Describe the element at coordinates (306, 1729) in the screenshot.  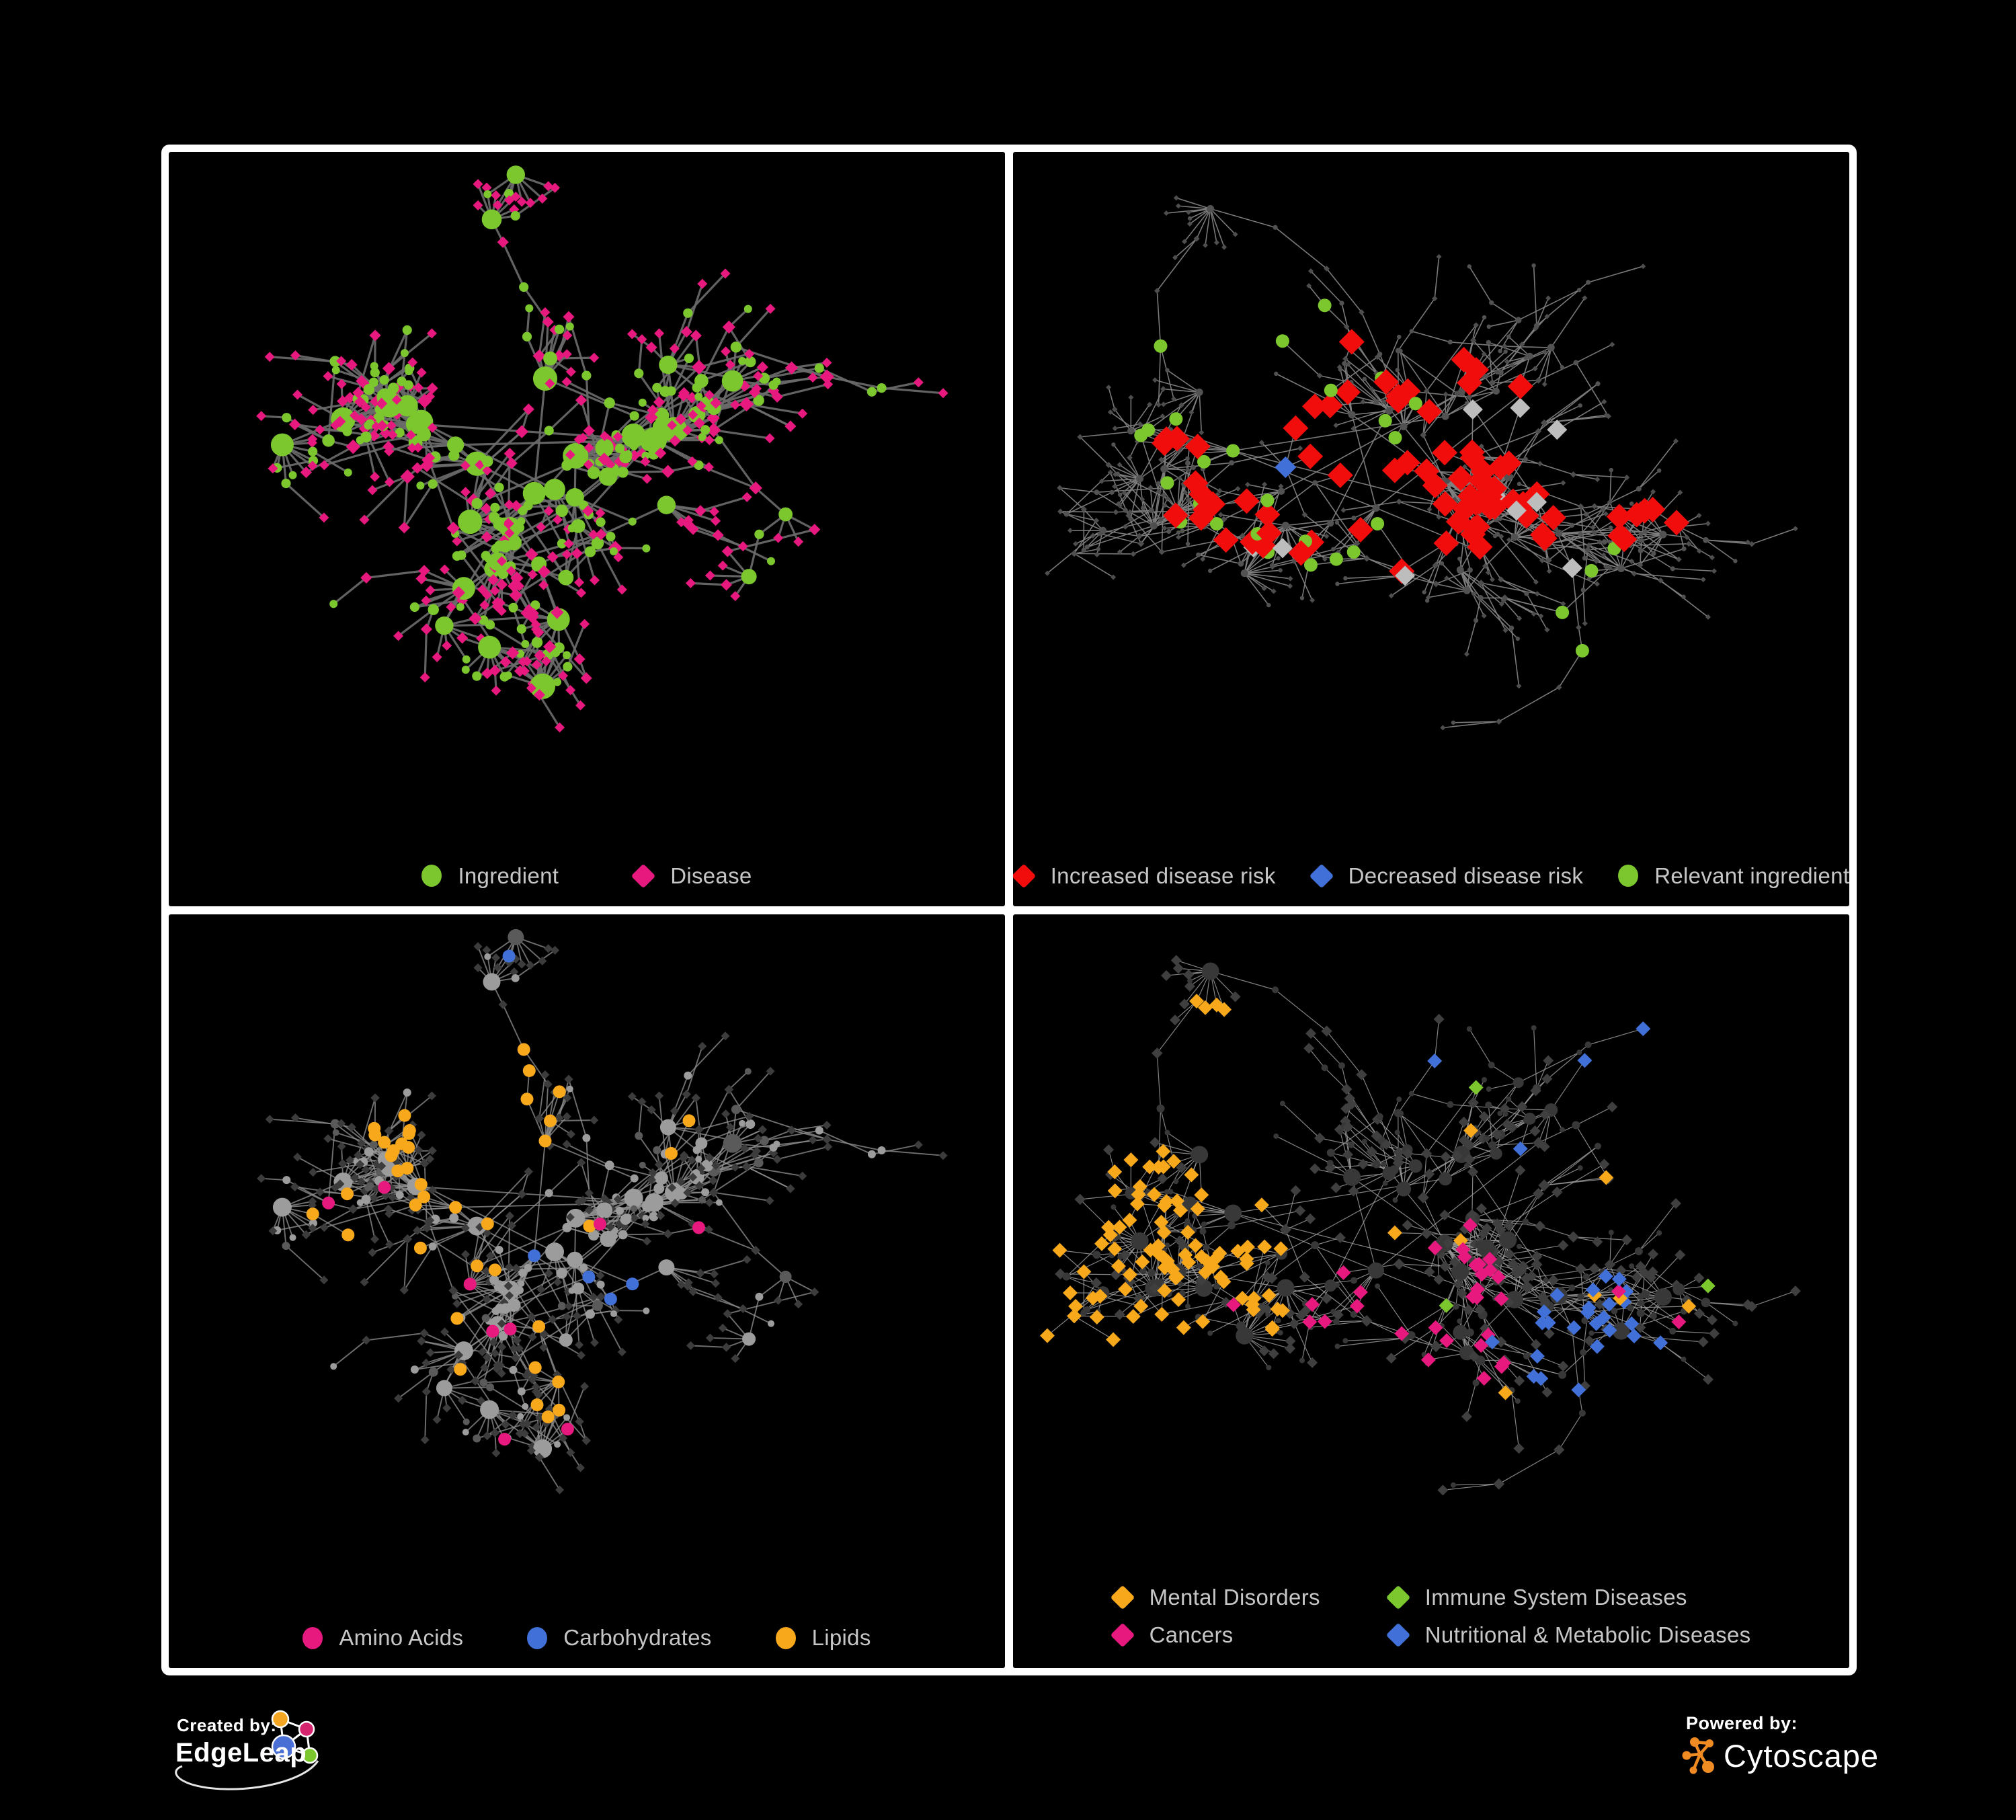
I see `edgeleap-node-pink` at that location.